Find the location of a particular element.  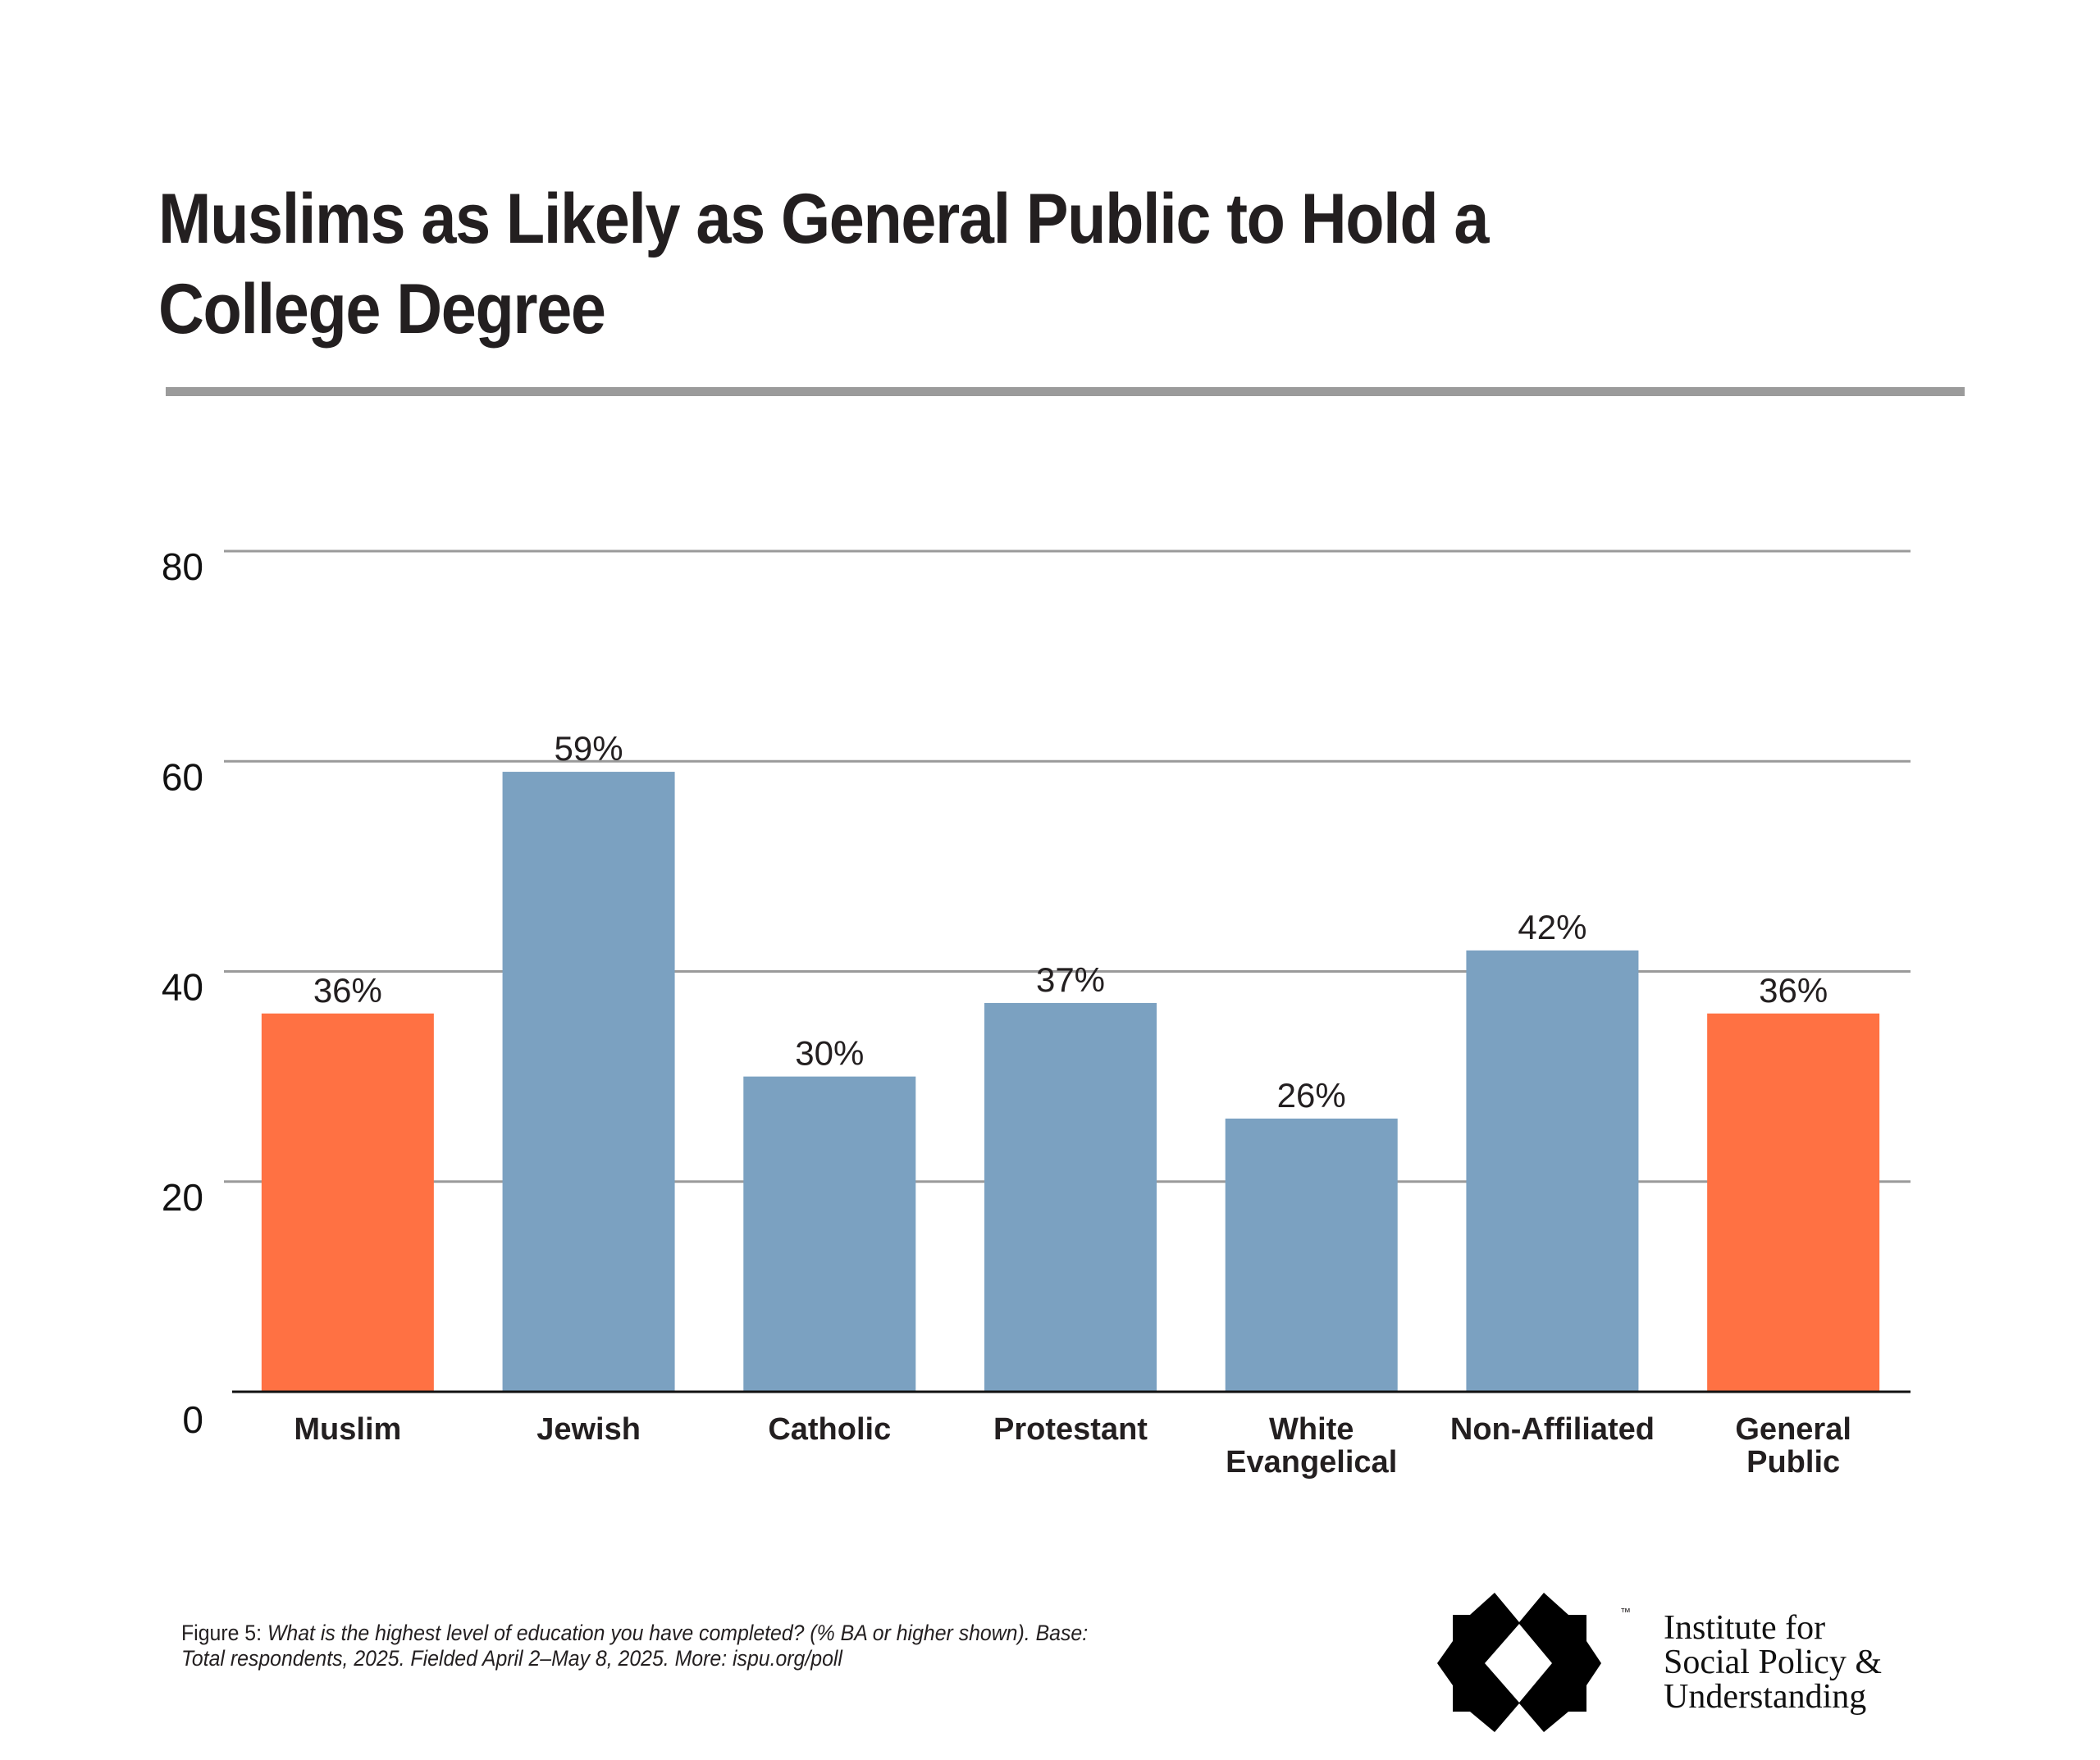

y-tick-label: 20 is located at coordinates (183, 1197).